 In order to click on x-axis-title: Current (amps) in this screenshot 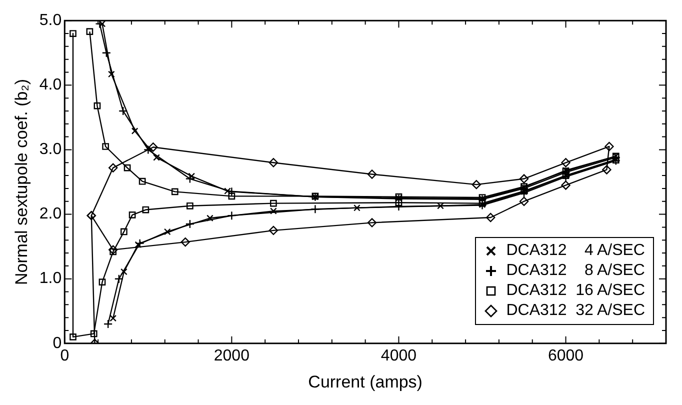, I will do `click(365, 382)`.